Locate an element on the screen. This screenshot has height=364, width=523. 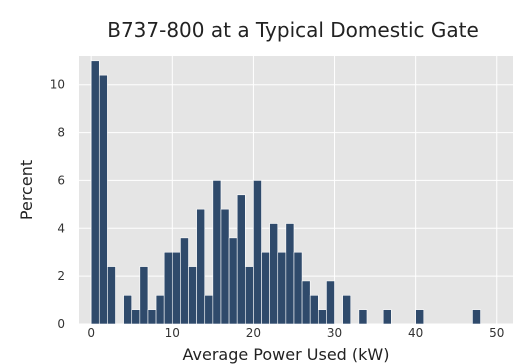
y-tick-label: 4 is located at coordinates (61, 228).